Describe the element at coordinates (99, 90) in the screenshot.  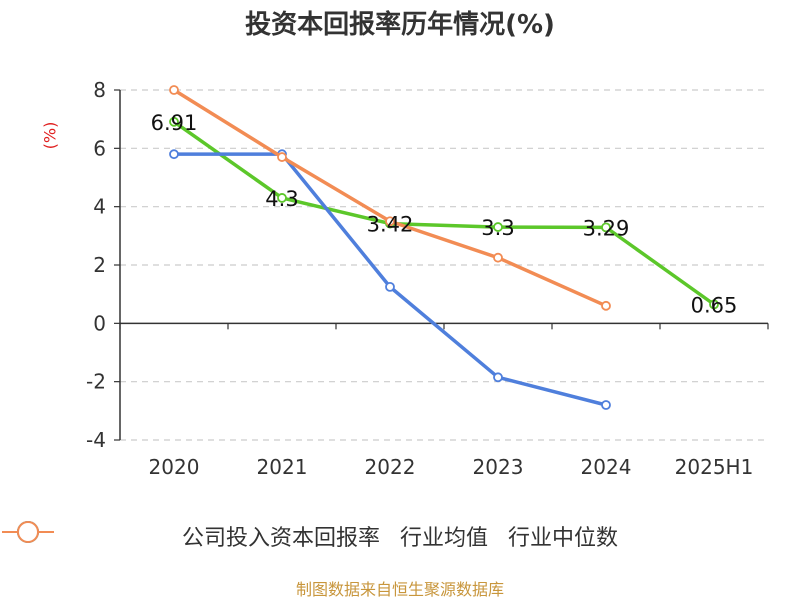
I see `y-tick-label: 8` at that location.